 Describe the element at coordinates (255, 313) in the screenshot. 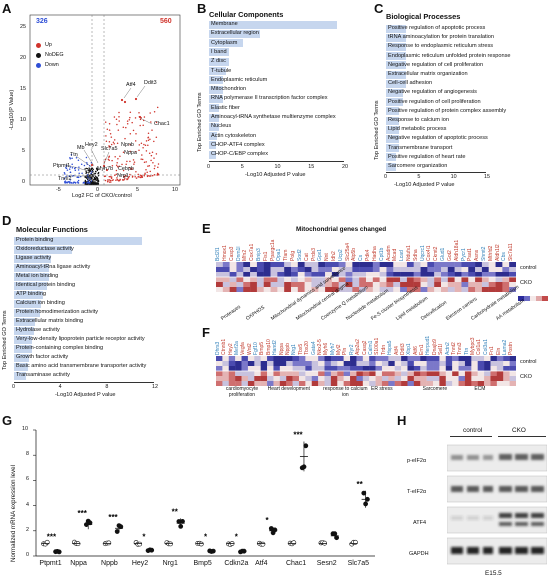

I see `heatmap-category-label: OXPHOS` at that location.